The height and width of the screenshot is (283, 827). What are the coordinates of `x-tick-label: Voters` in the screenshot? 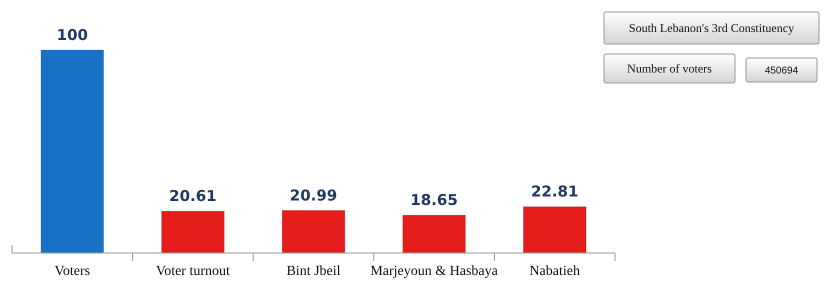 It's located at (72, 271).